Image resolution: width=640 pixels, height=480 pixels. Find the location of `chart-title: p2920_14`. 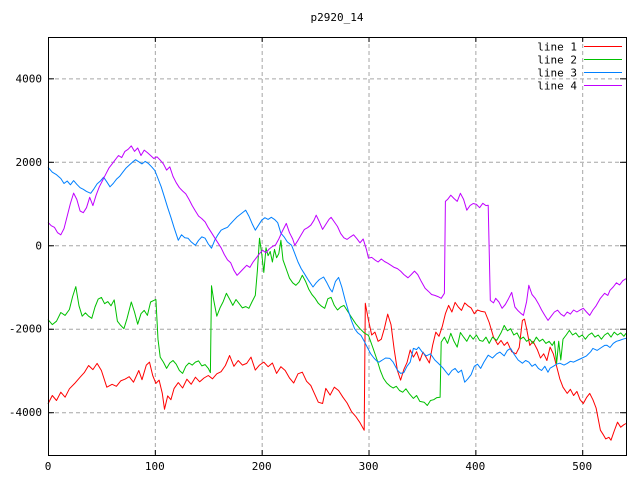

chart-title: p2920_14 is located at coordinates (337, 17).